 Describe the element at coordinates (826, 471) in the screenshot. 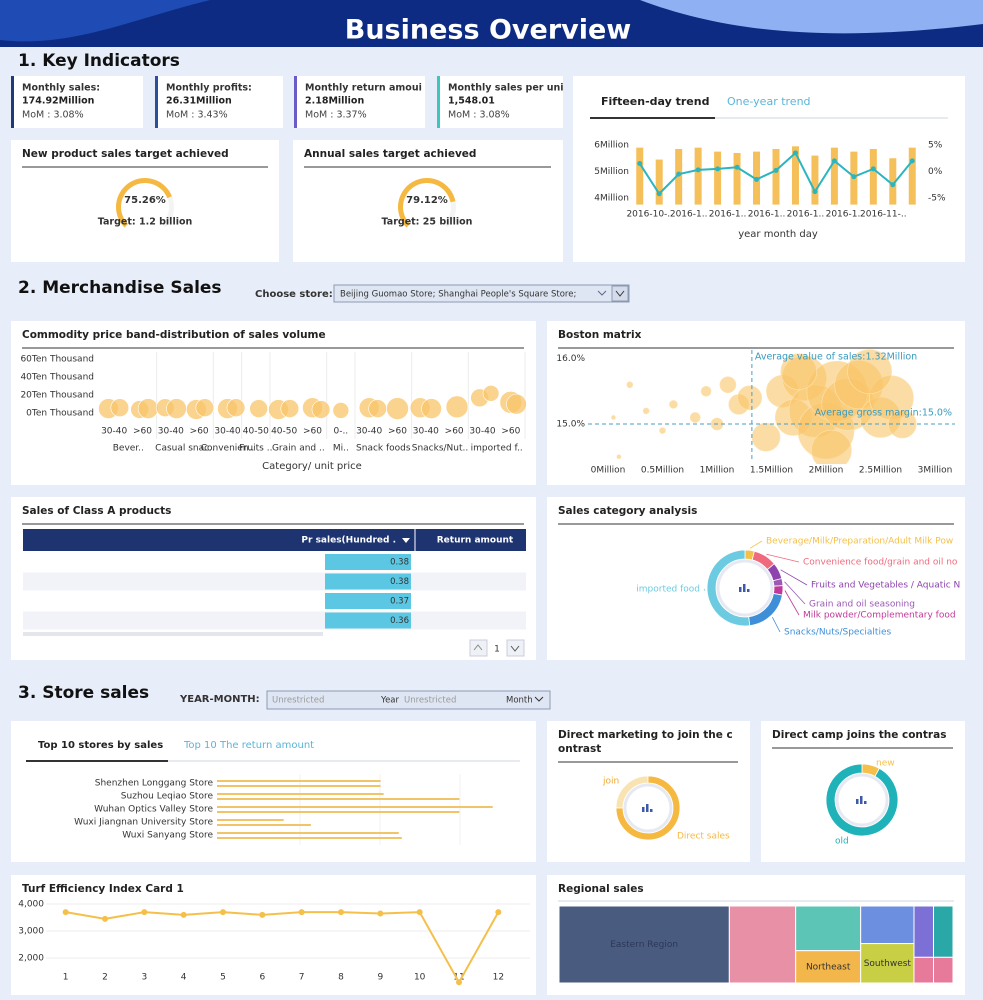

I see `x-tick-label: 2Million` at that location.